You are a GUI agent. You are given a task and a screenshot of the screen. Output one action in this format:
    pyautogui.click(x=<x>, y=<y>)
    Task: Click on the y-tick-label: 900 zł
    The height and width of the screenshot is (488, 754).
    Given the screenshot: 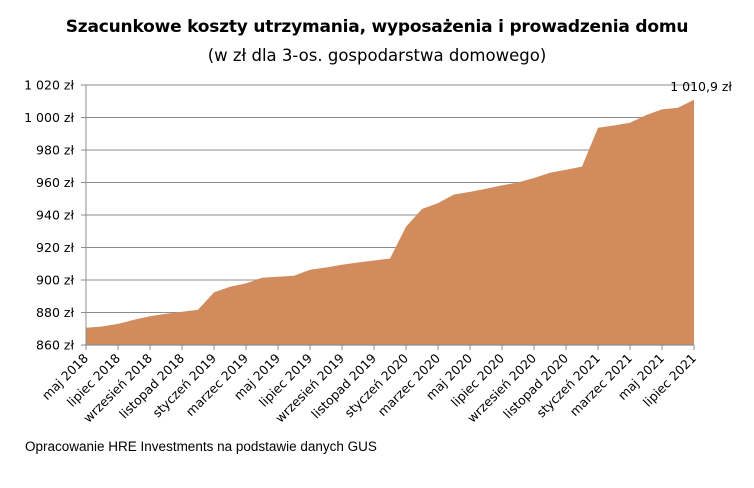 What is the action you would take?
    pyautogui.click(x=55, y=280)
    